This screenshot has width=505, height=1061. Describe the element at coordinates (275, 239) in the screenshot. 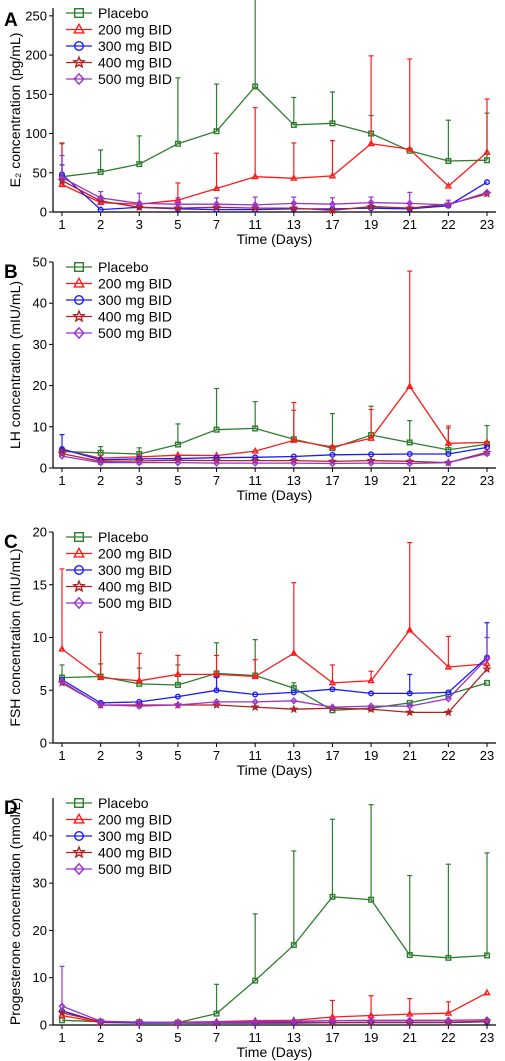

I see `x-axis-title: Time (Days)` at that location.